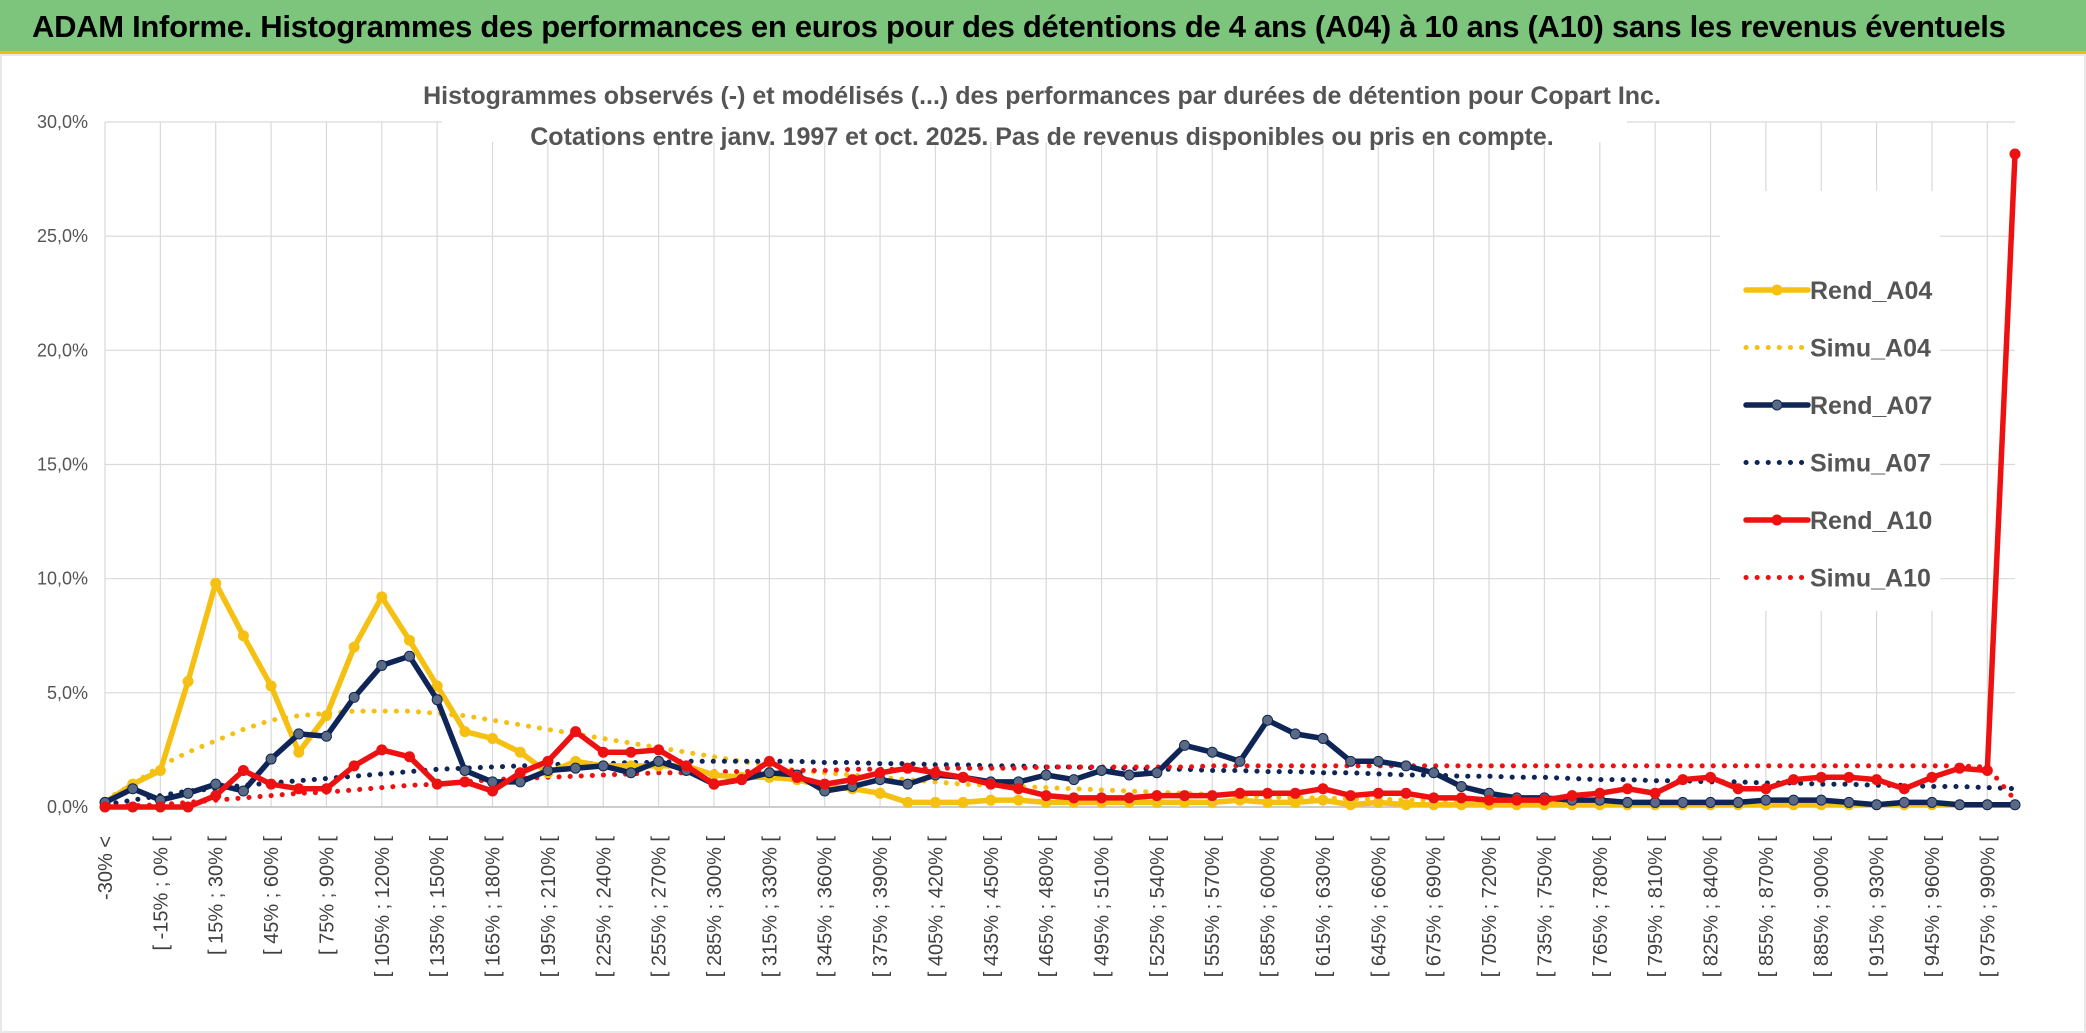  What do you see at coordinates (327, 895) in the screenshot?
I see `x-tick-label: [ 75% ; 90% [` at bounding box center [327, 895].